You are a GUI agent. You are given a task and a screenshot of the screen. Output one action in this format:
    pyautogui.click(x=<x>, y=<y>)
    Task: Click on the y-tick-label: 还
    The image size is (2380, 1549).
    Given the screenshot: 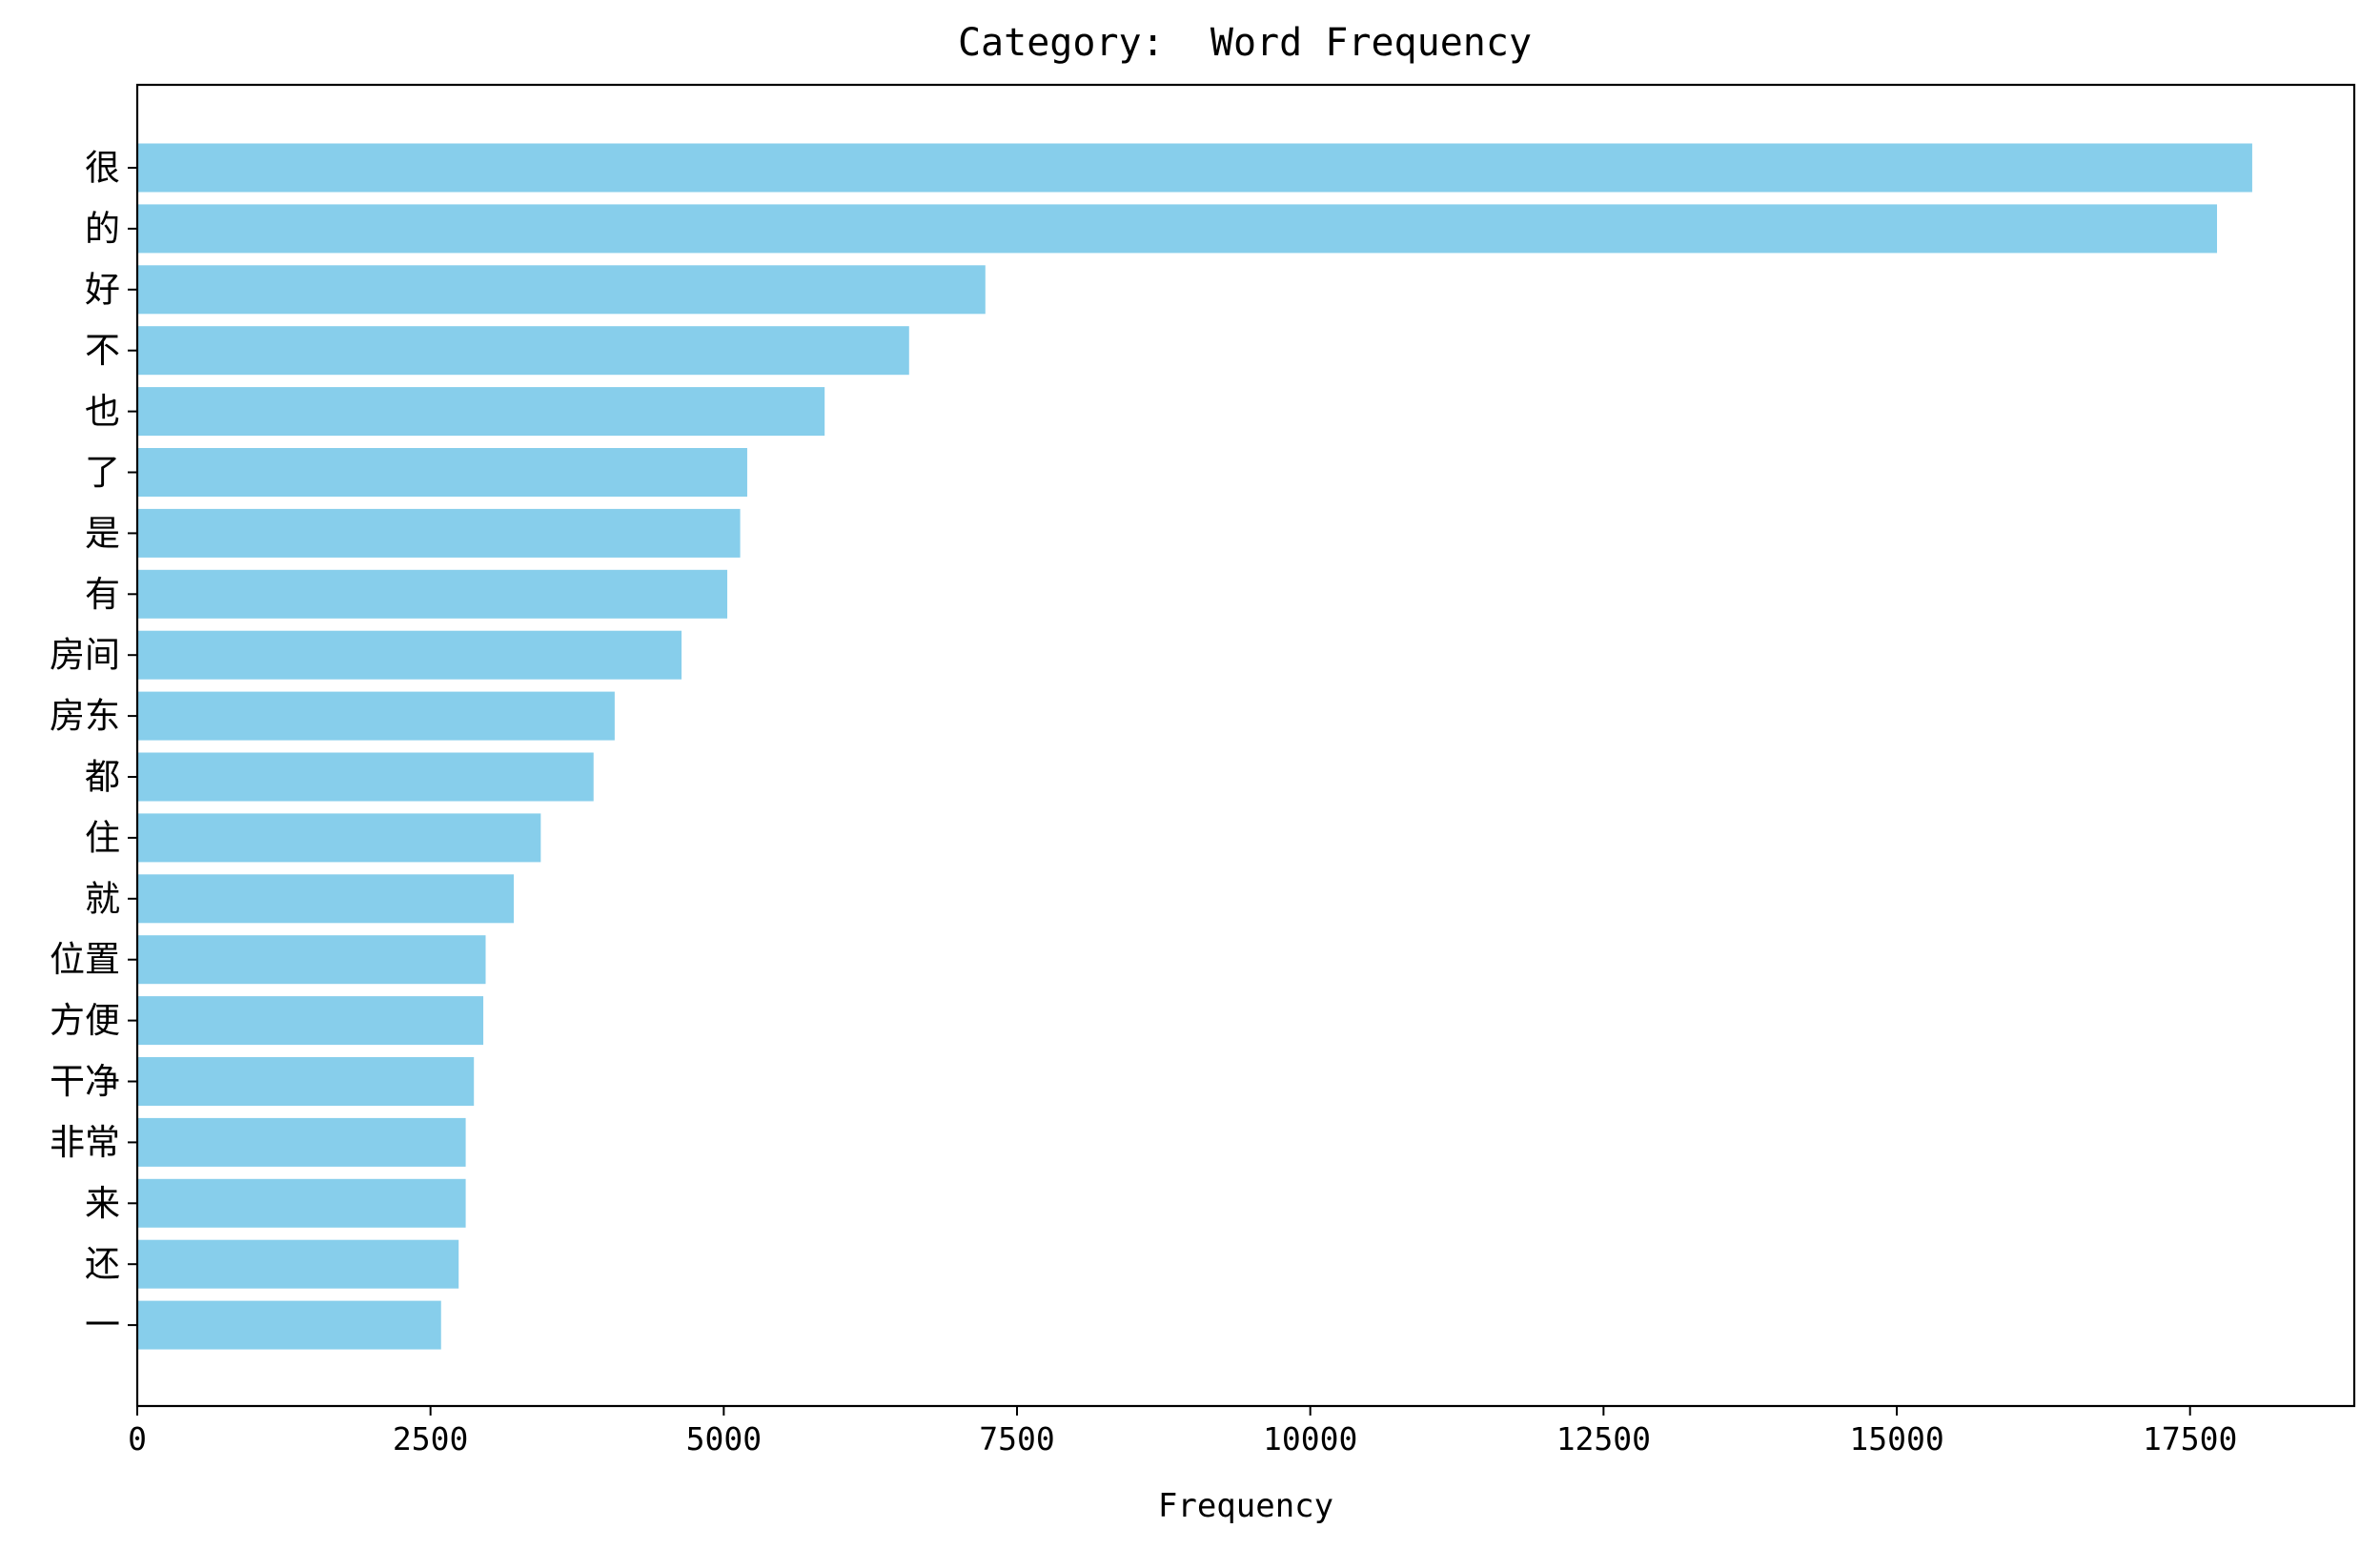 What is the action you would take?
    pyautogui.click(x=102, y=1264)
    